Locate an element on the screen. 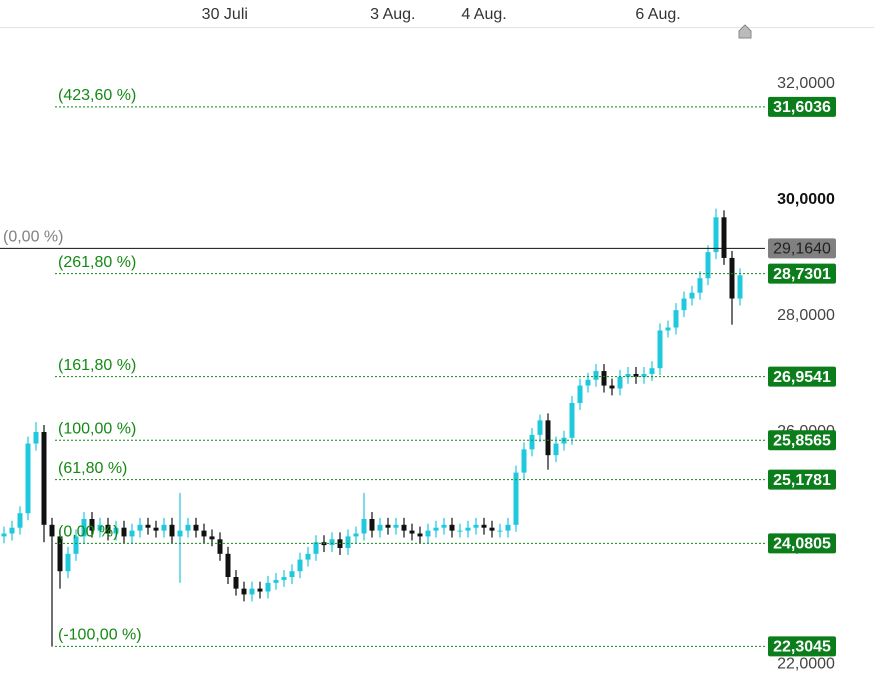 The image size is (874, 689). fib-price-label: 25,1781 is located at coordinates (802, 480).